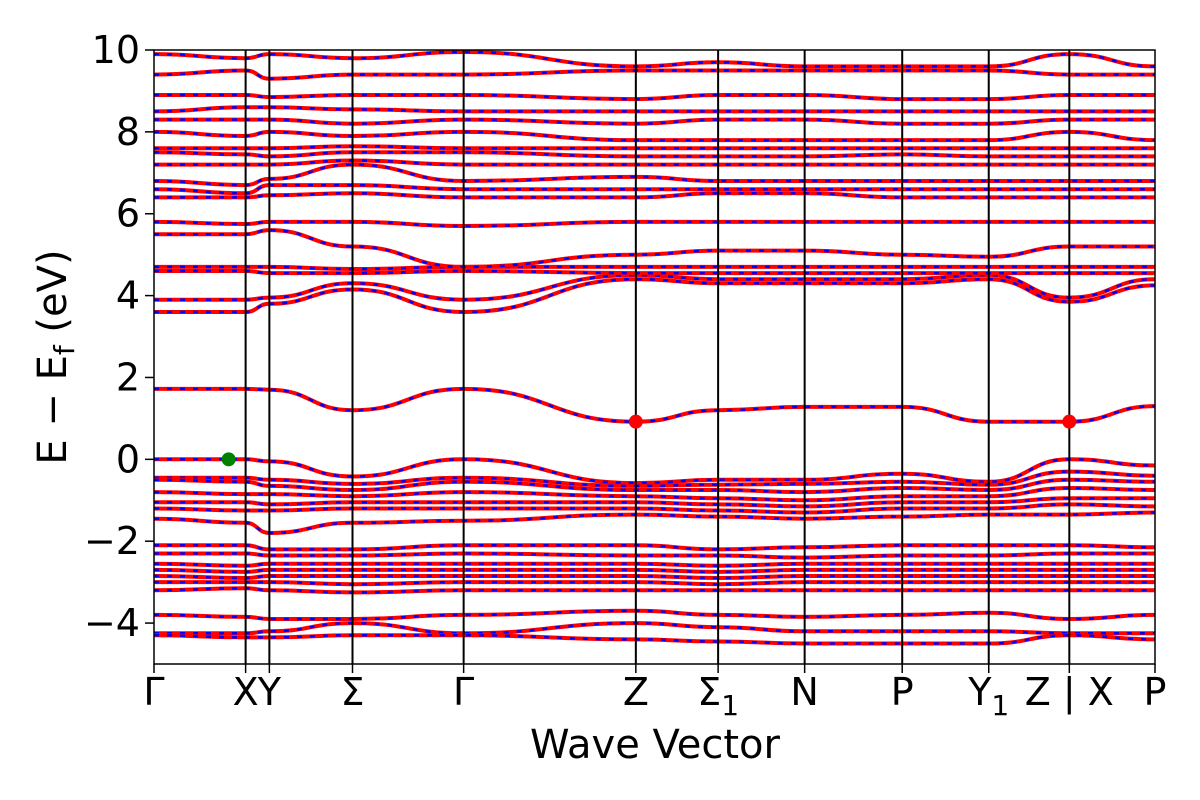 The width and height of the screenshot is (1200, 800). Describe the element at coordinates (128, 214) in the screenshot. I see `y-tick-label: 6` at that location.